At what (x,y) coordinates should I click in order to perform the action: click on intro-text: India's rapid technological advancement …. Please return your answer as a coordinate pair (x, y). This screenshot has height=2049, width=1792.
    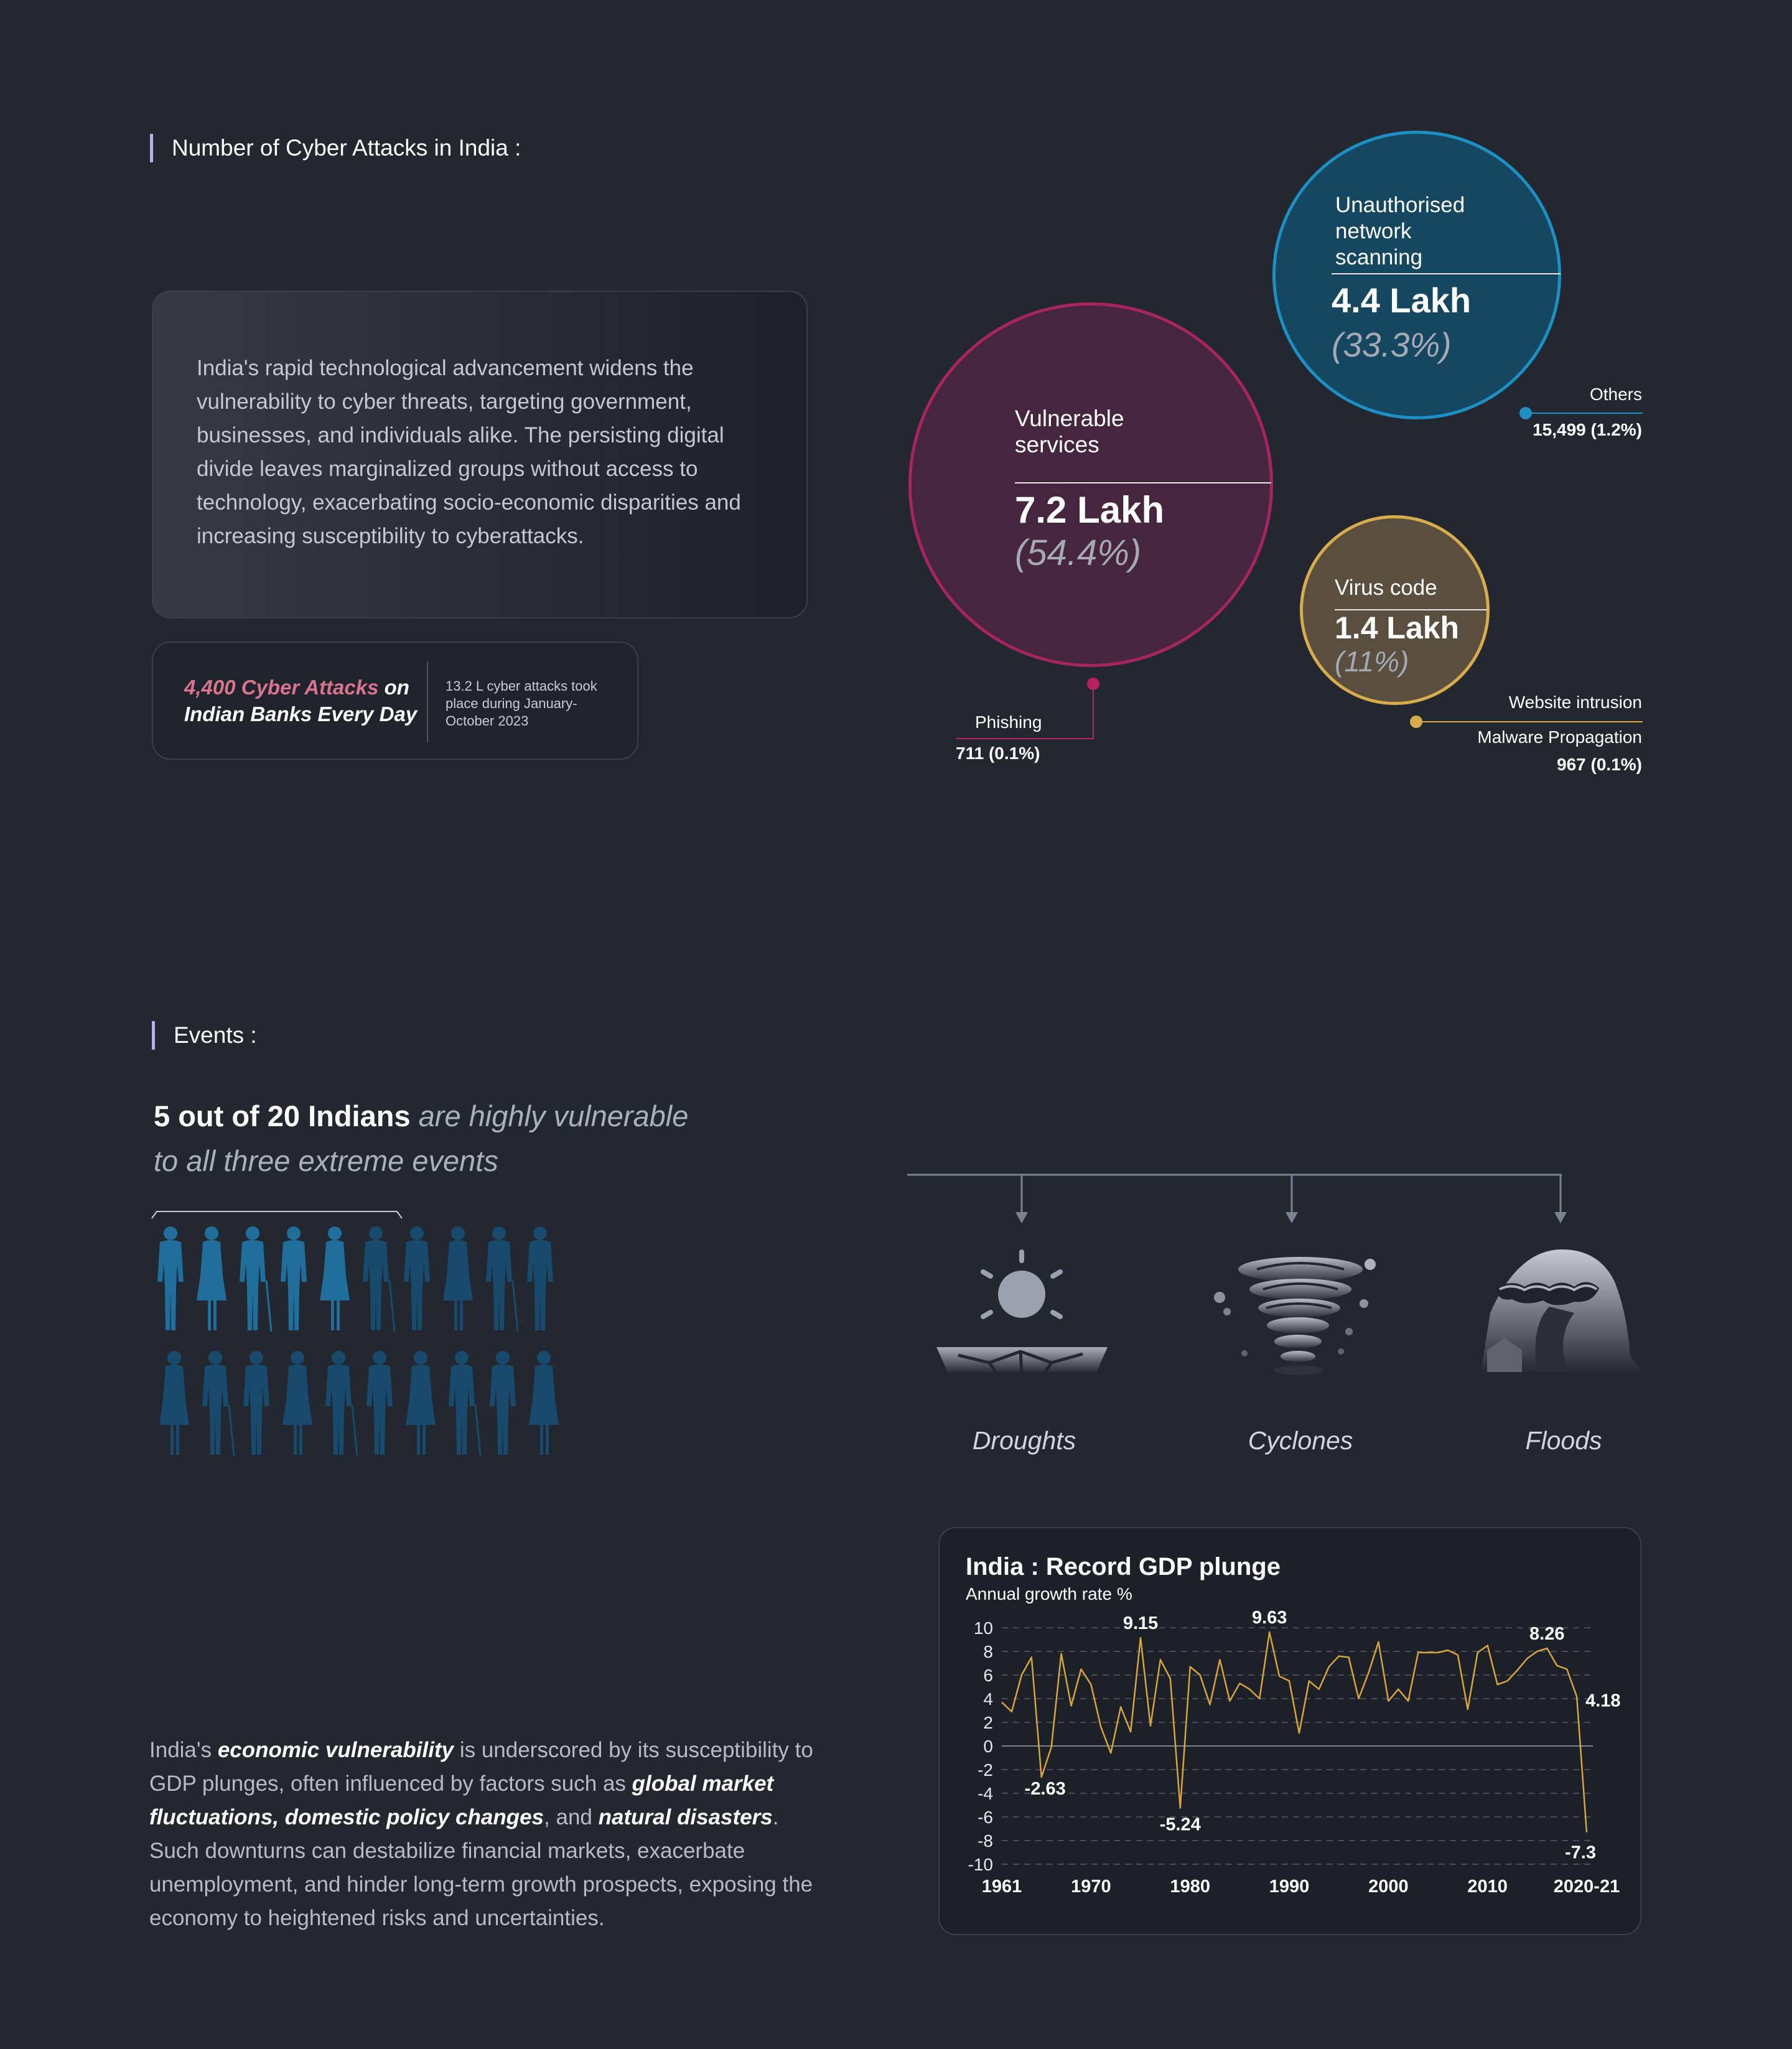
    Looking at the image, I should click on (469, 452).